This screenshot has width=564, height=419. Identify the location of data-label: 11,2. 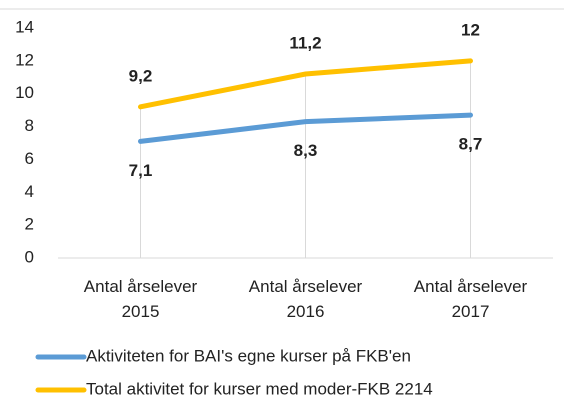
(305, 42).